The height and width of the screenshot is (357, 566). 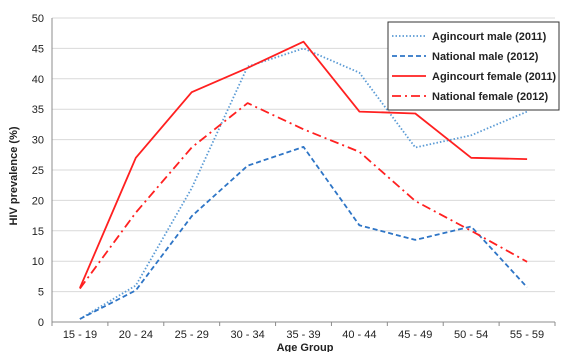 I want to click on x-tick-label: 30 - 34, so click(x=247, y=335).